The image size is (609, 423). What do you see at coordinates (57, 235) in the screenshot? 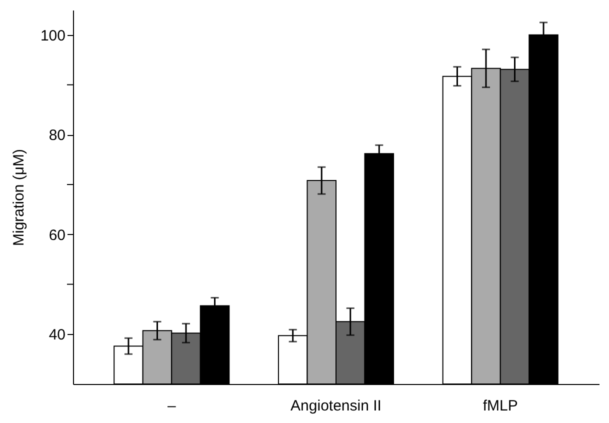
I see `y-tick-label: 60` at bounding box center [57, 235].